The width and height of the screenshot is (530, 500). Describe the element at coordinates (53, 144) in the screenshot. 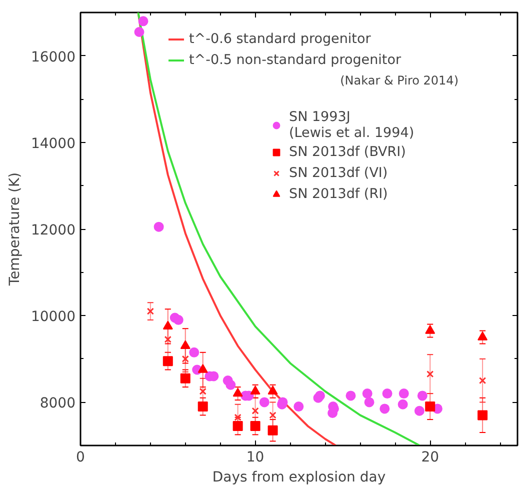

I see `y-tick-label: 14000` at that location.